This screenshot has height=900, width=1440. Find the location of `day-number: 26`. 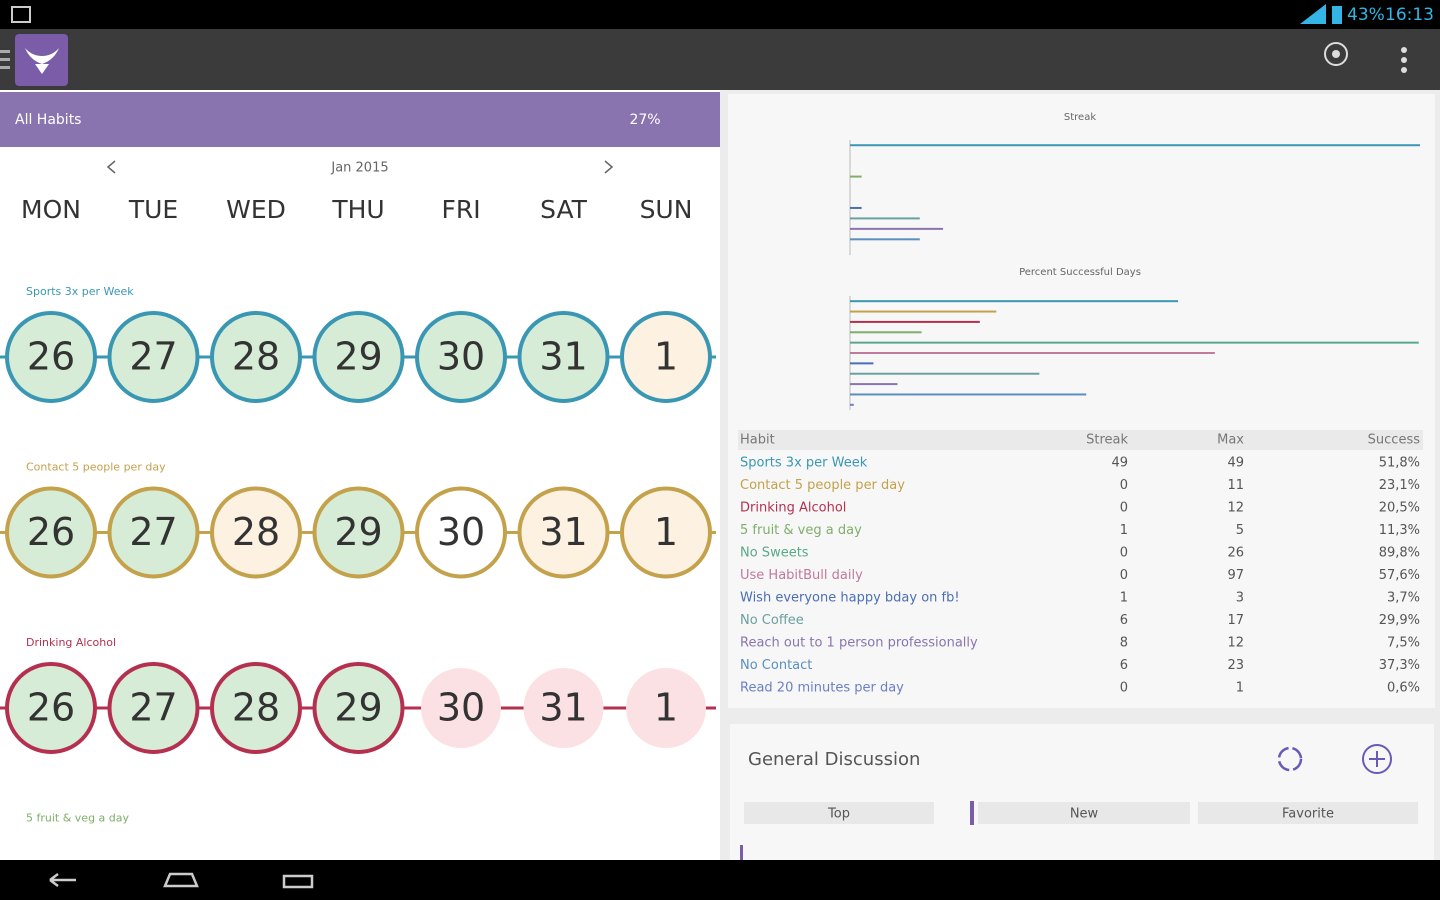

day-number: 26 is located at coordinates (51, 708).